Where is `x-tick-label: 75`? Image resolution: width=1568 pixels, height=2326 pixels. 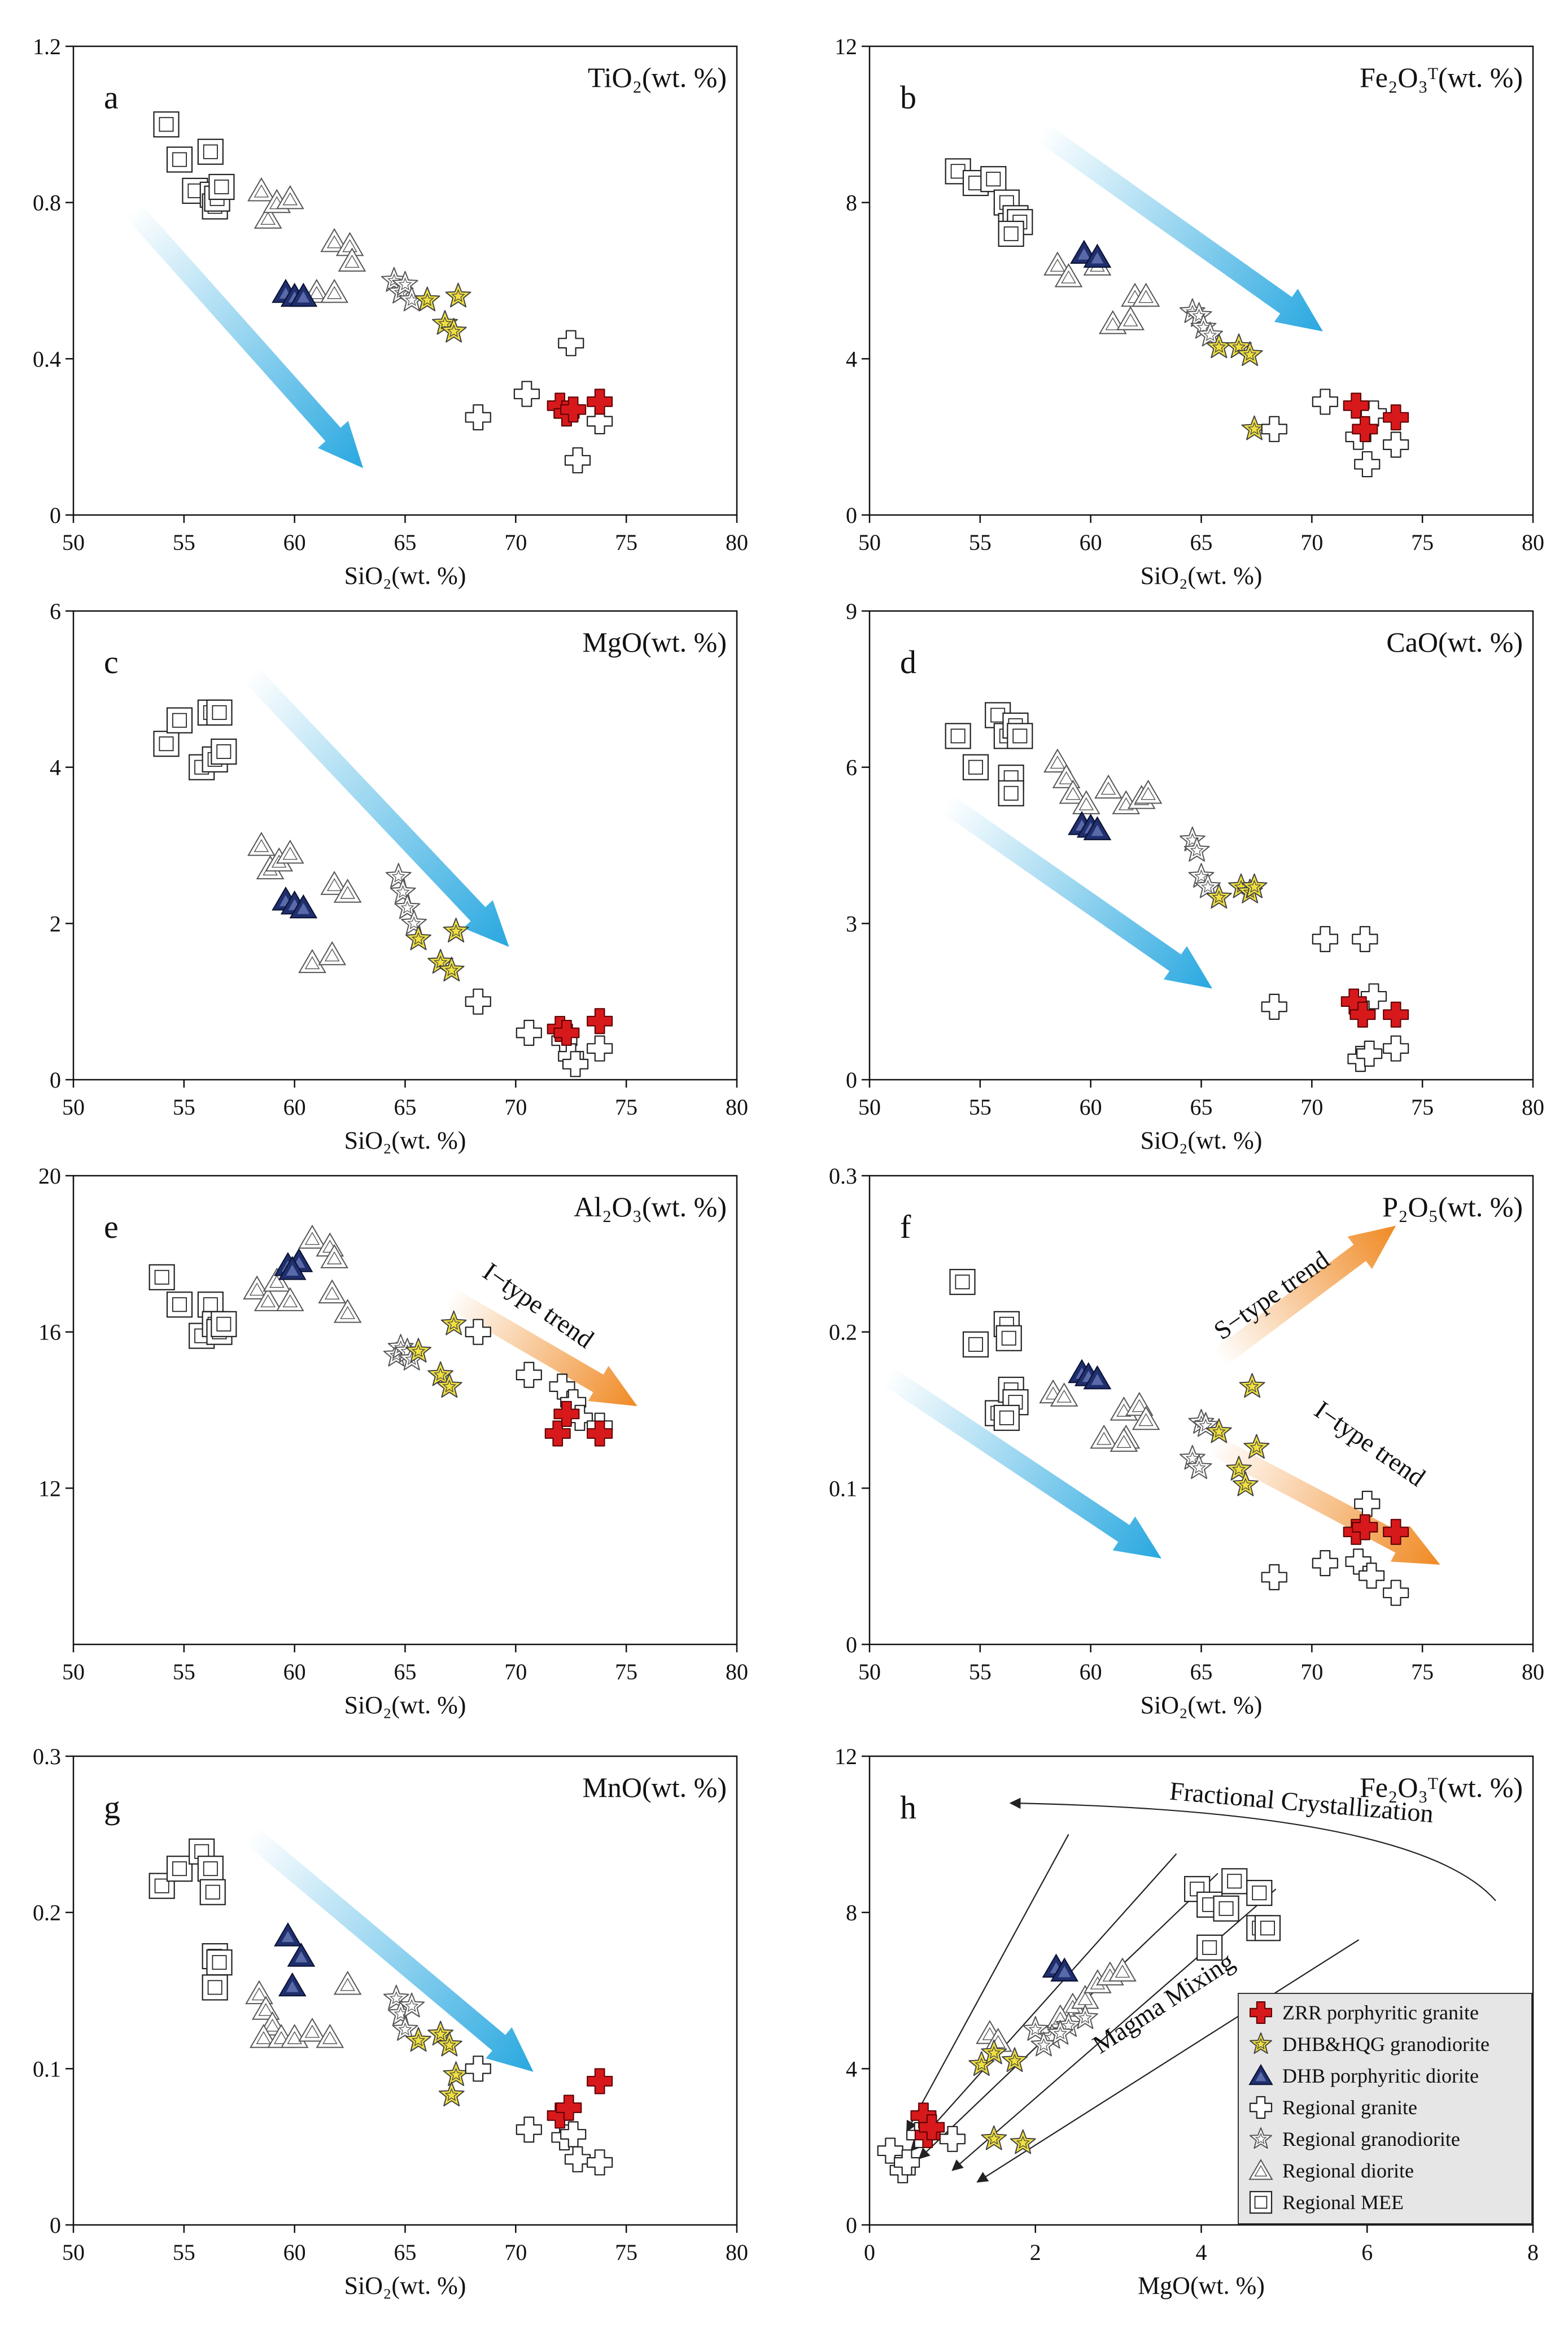
x-tick-label: 75 is located at coordinates (1423, 1107).